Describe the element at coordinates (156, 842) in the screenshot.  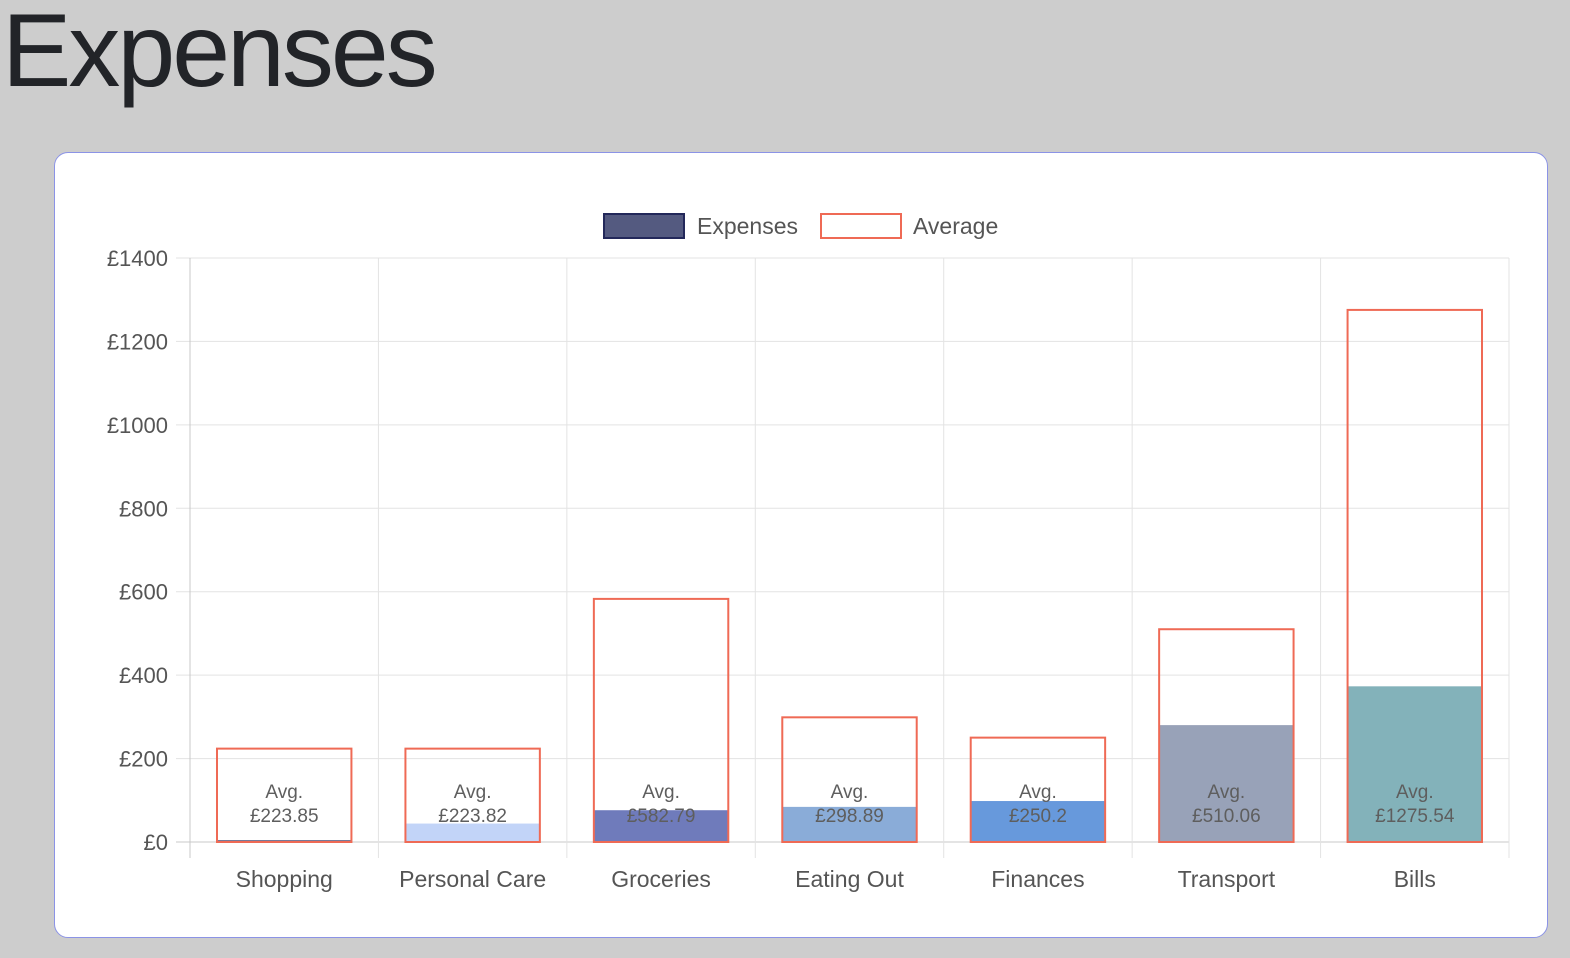
I see `y-tick-label: £0` at that location.